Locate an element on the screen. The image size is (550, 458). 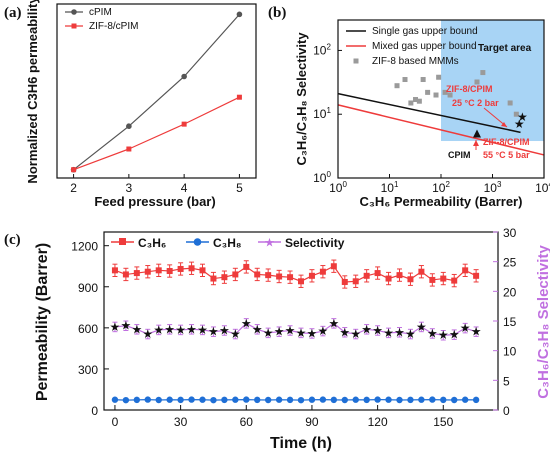
annotation-arrowhead-25c is located at coordinates (504, 124).